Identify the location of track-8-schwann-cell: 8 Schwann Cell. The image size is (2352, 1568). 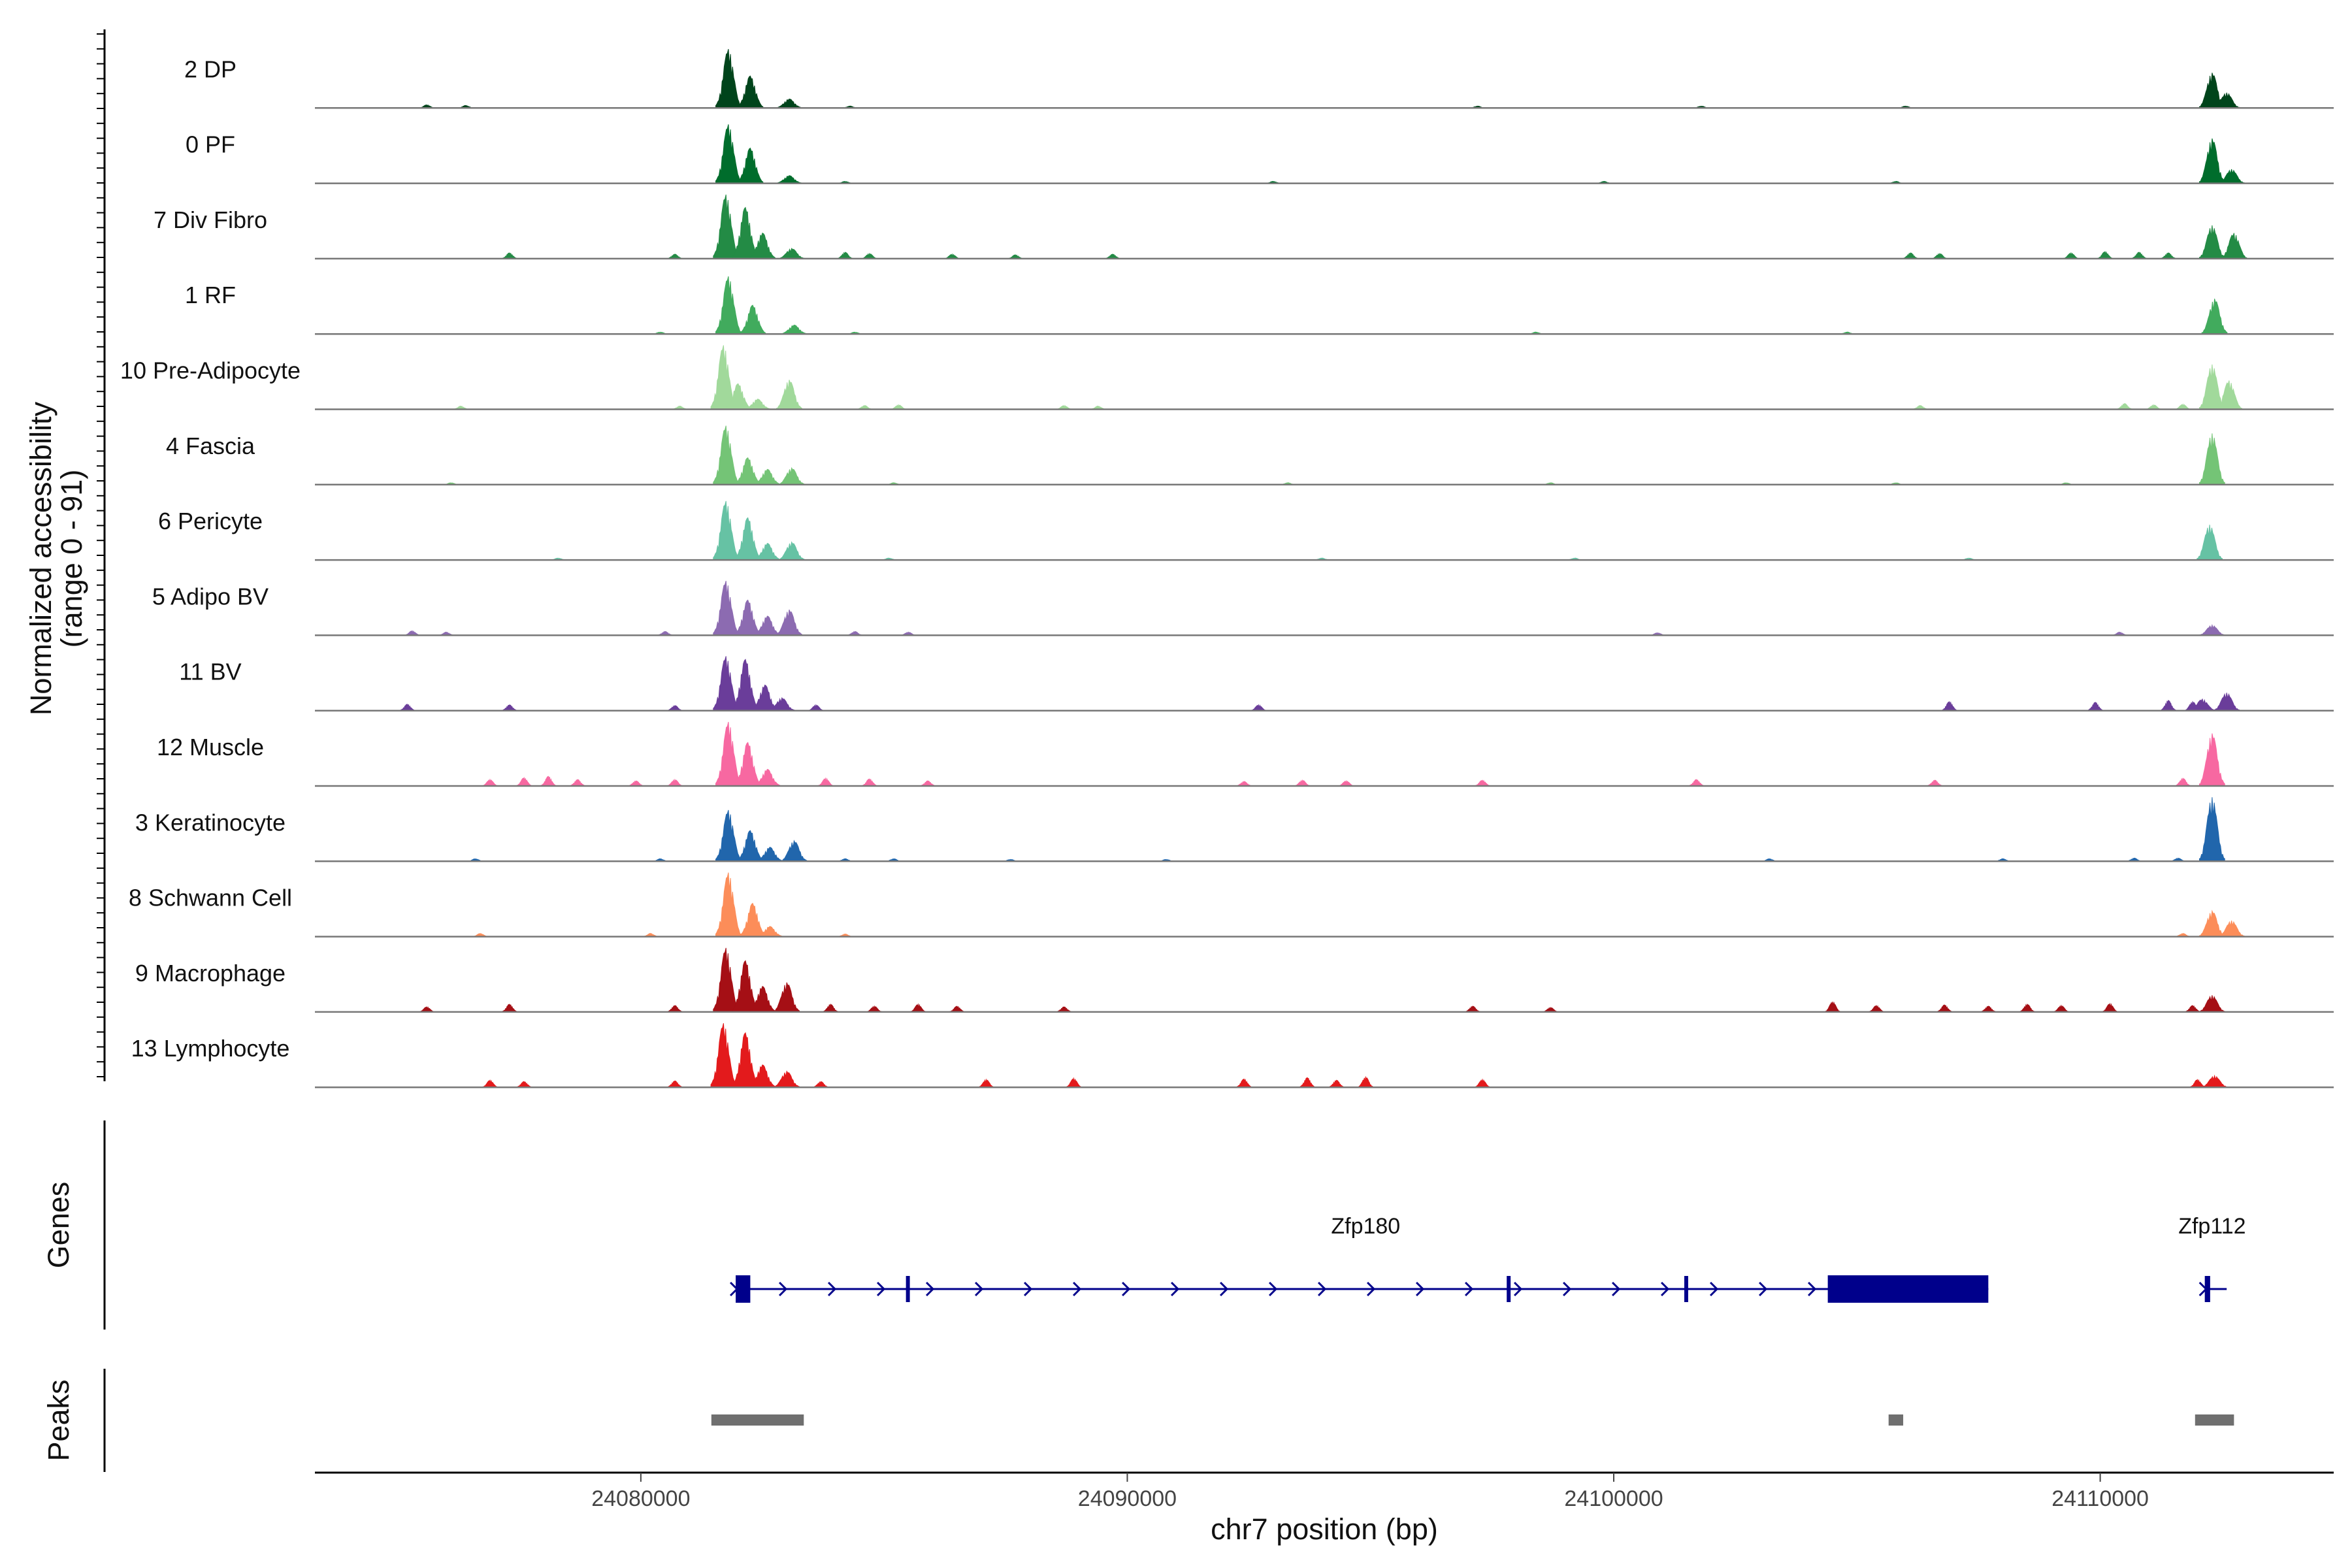
(1231, 905).